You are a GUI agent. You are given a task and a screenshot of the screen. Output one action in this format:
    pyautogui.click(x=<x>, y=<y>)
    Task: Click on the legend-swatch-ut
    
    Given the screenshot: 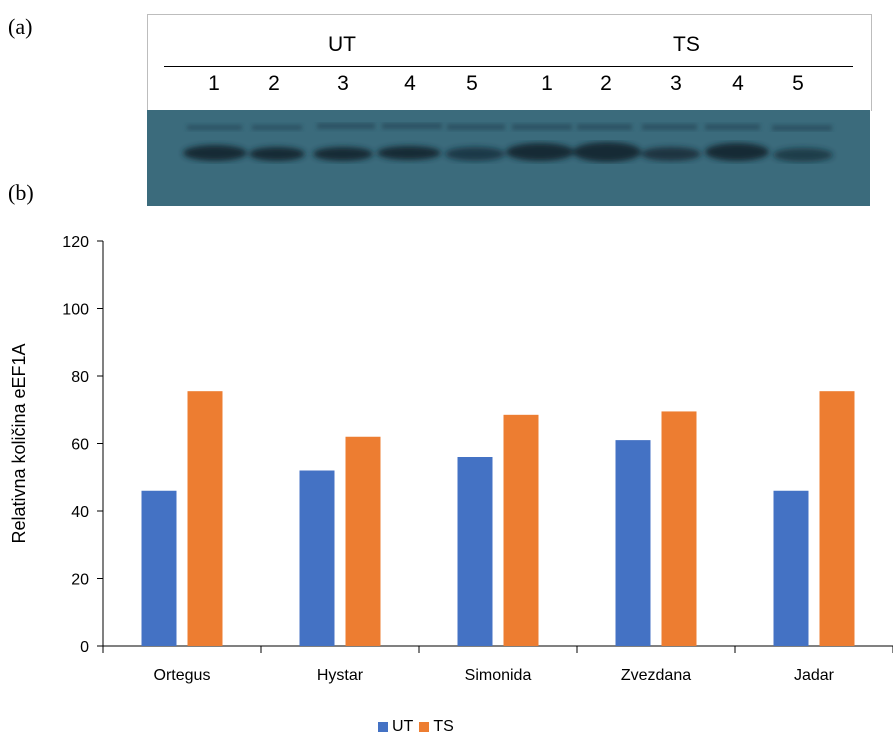 What is the action you would take?
    pyautogui.click(x=383, y=727)
    